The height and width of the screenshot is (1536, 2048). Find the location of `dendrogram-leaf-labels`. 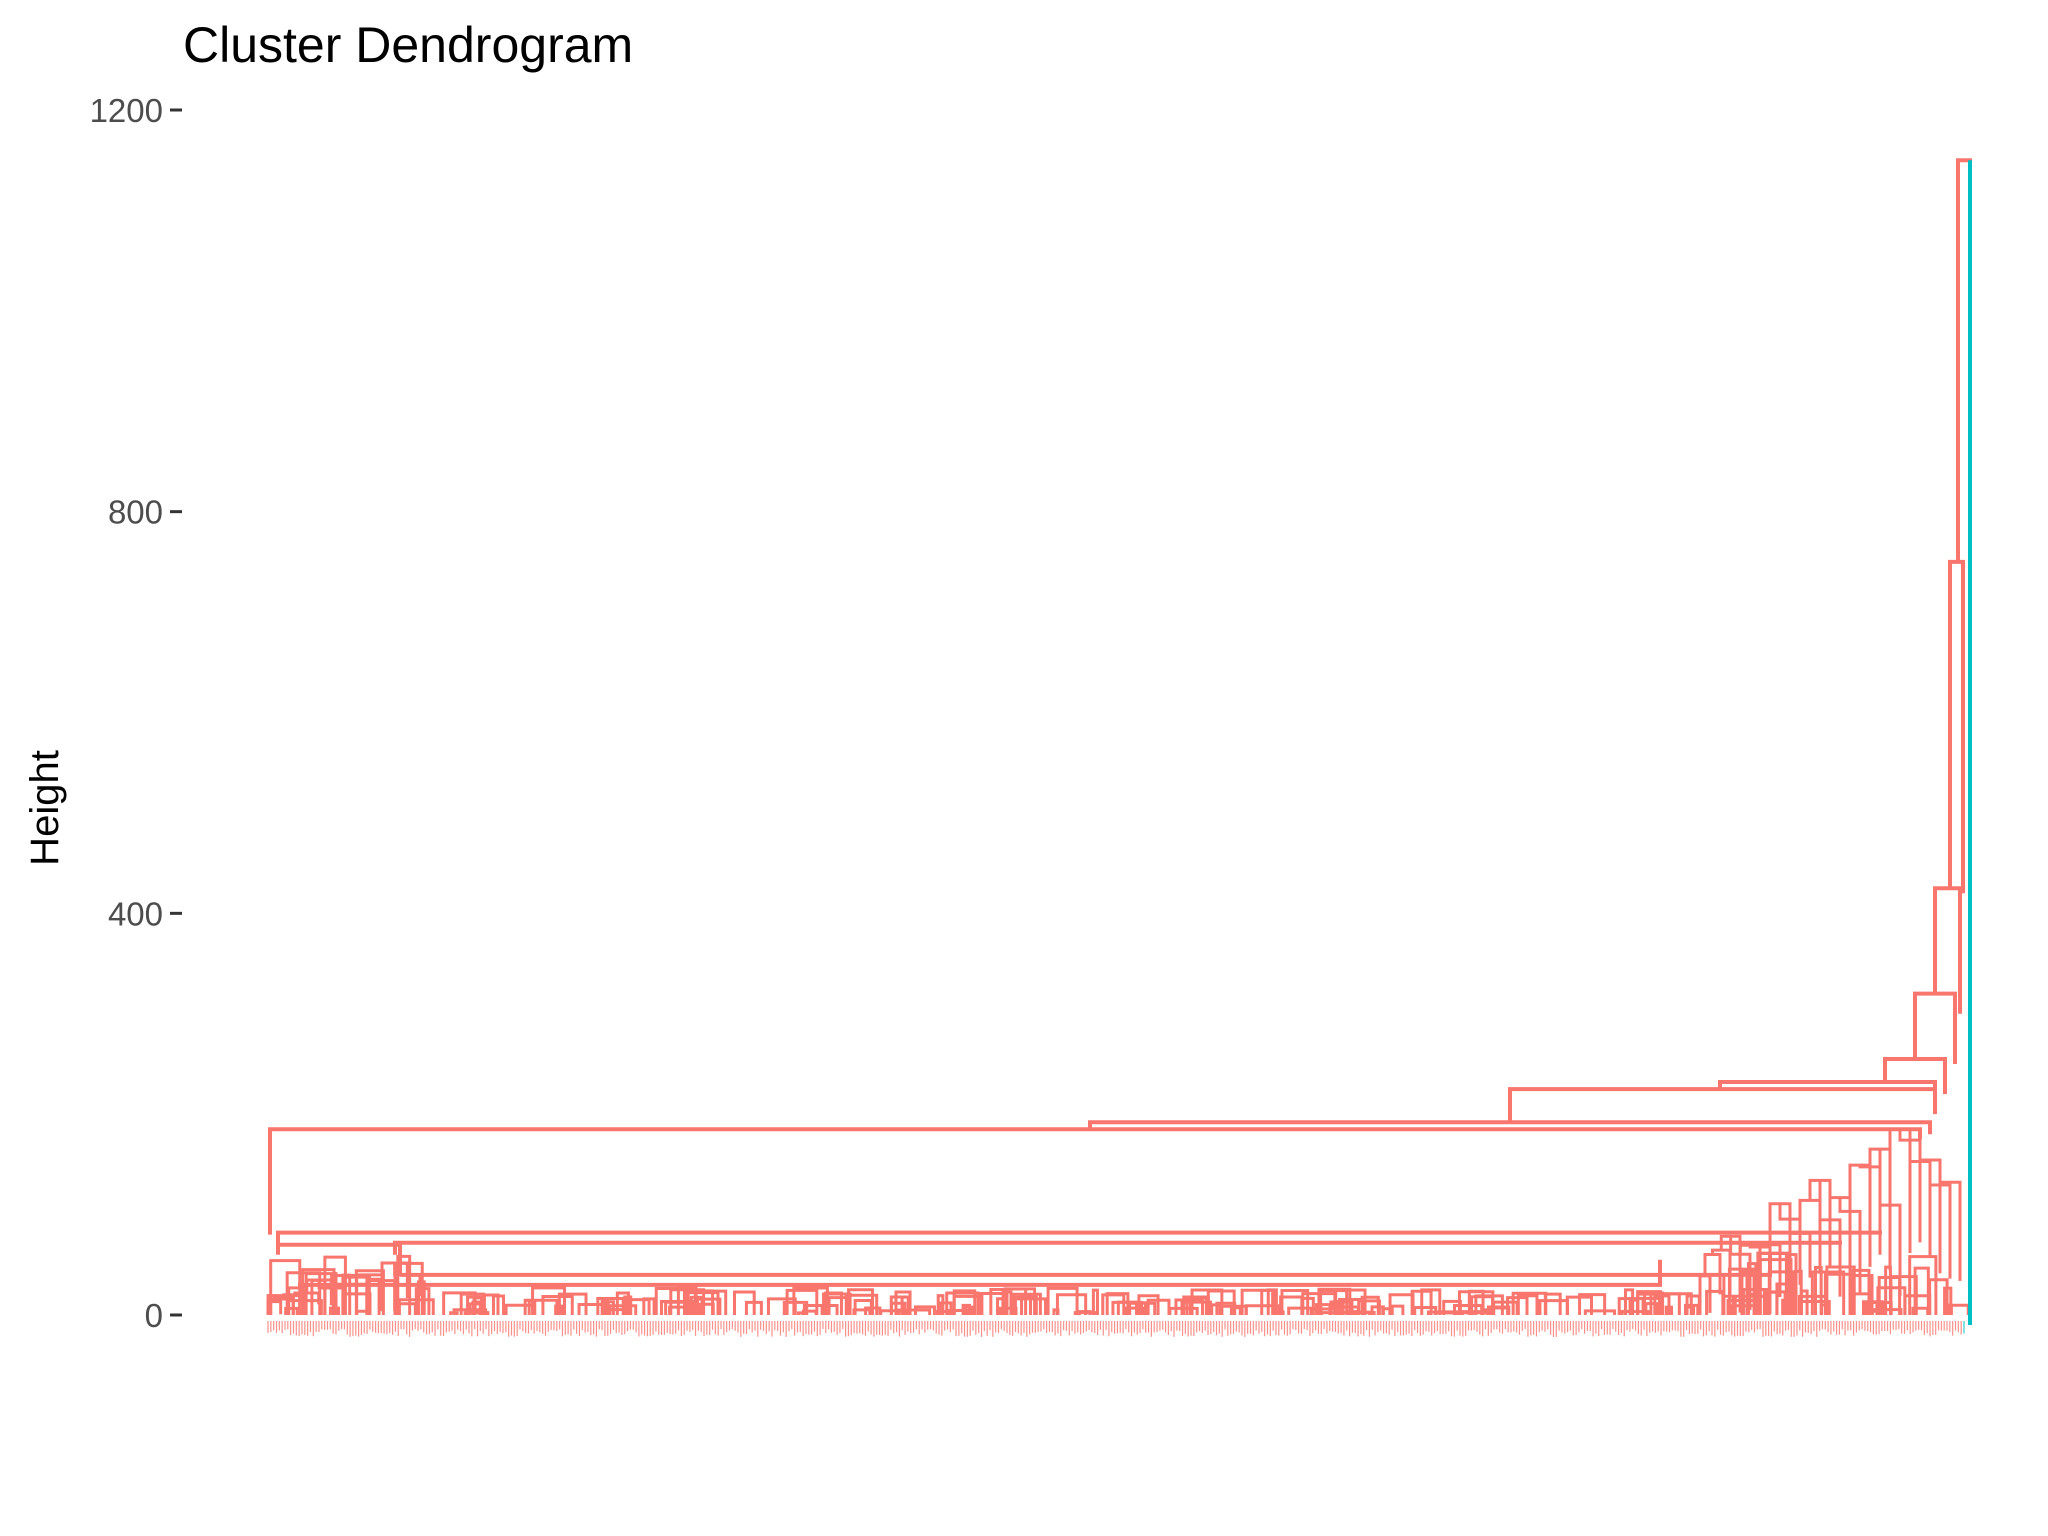

dendrogram-leaf-labels is located at coordinates (1116, 1329).